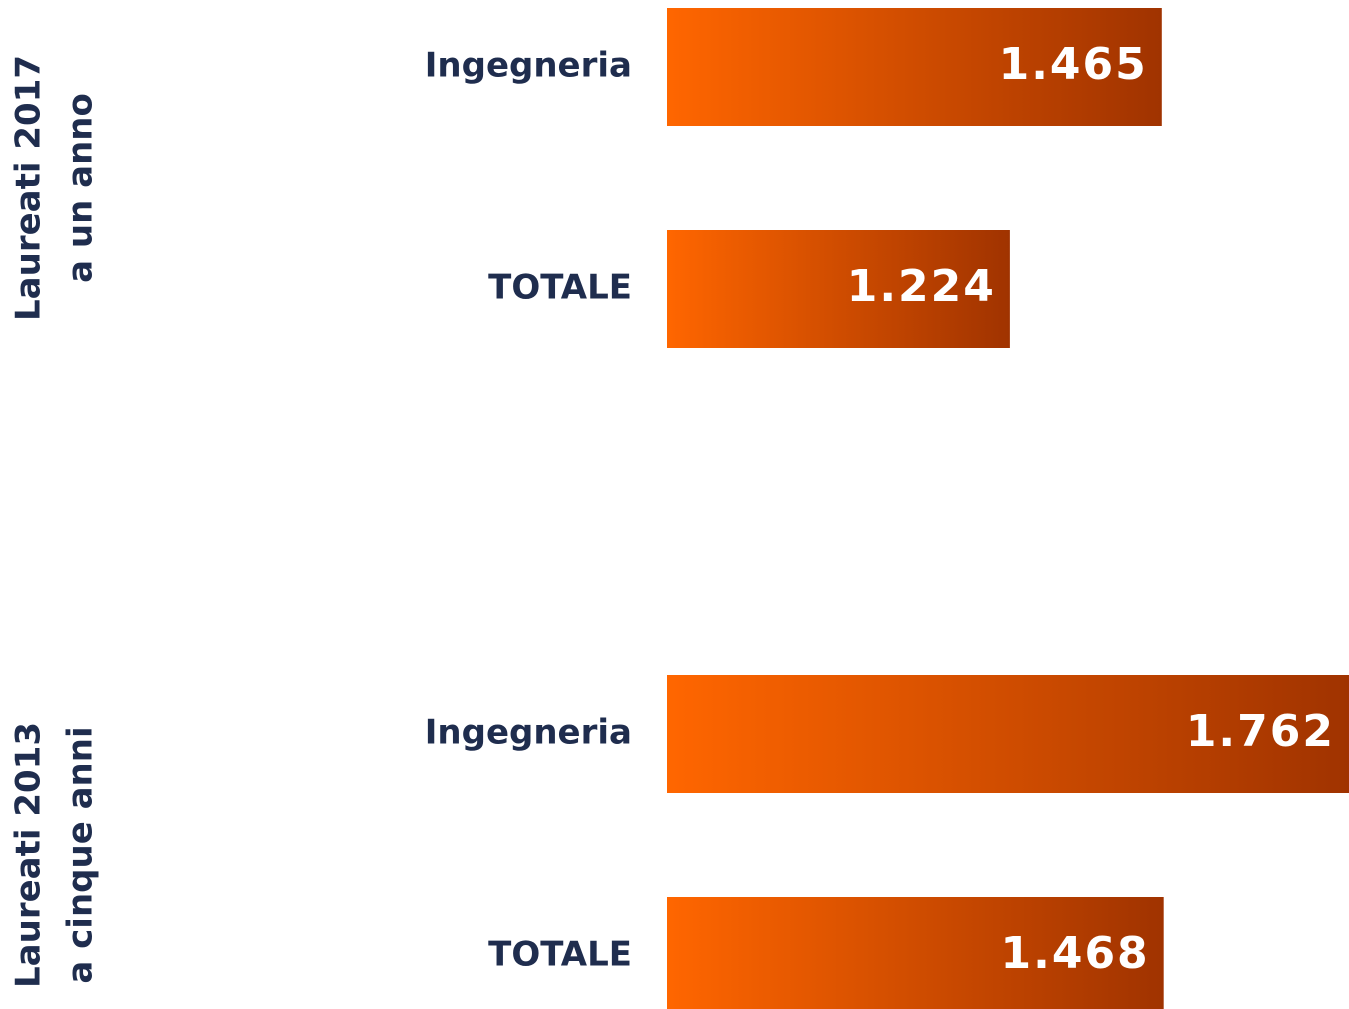 This screenshot has width=1349, height=1009. Describe the element at coordinates (1260, 731) in the screenshot. I see `value-label: 1.762` at that location.